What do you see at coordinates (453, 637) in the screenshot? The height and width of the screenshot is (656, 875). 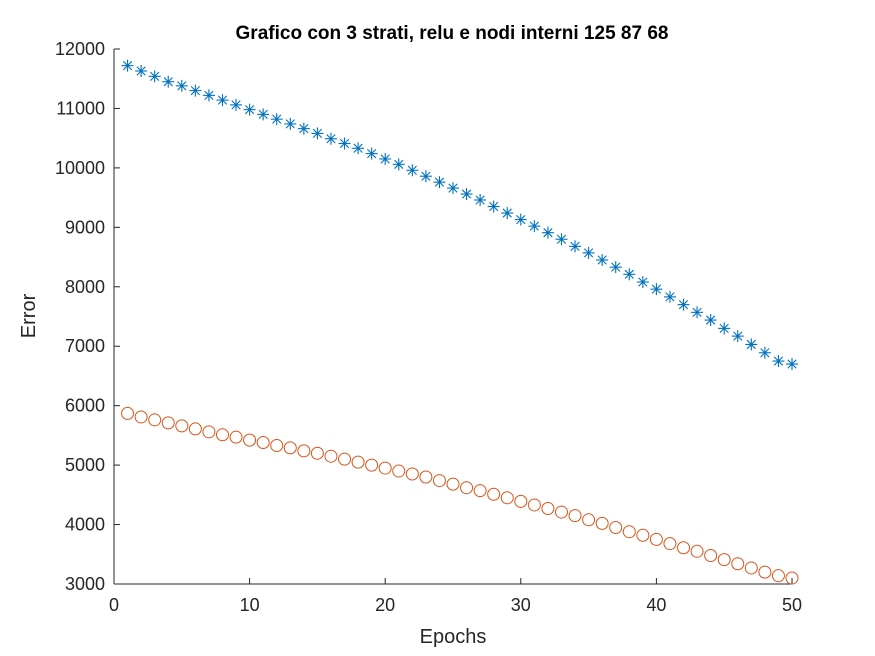 I see `x-axis-label: Epochs` at bounding box center [453, 637].